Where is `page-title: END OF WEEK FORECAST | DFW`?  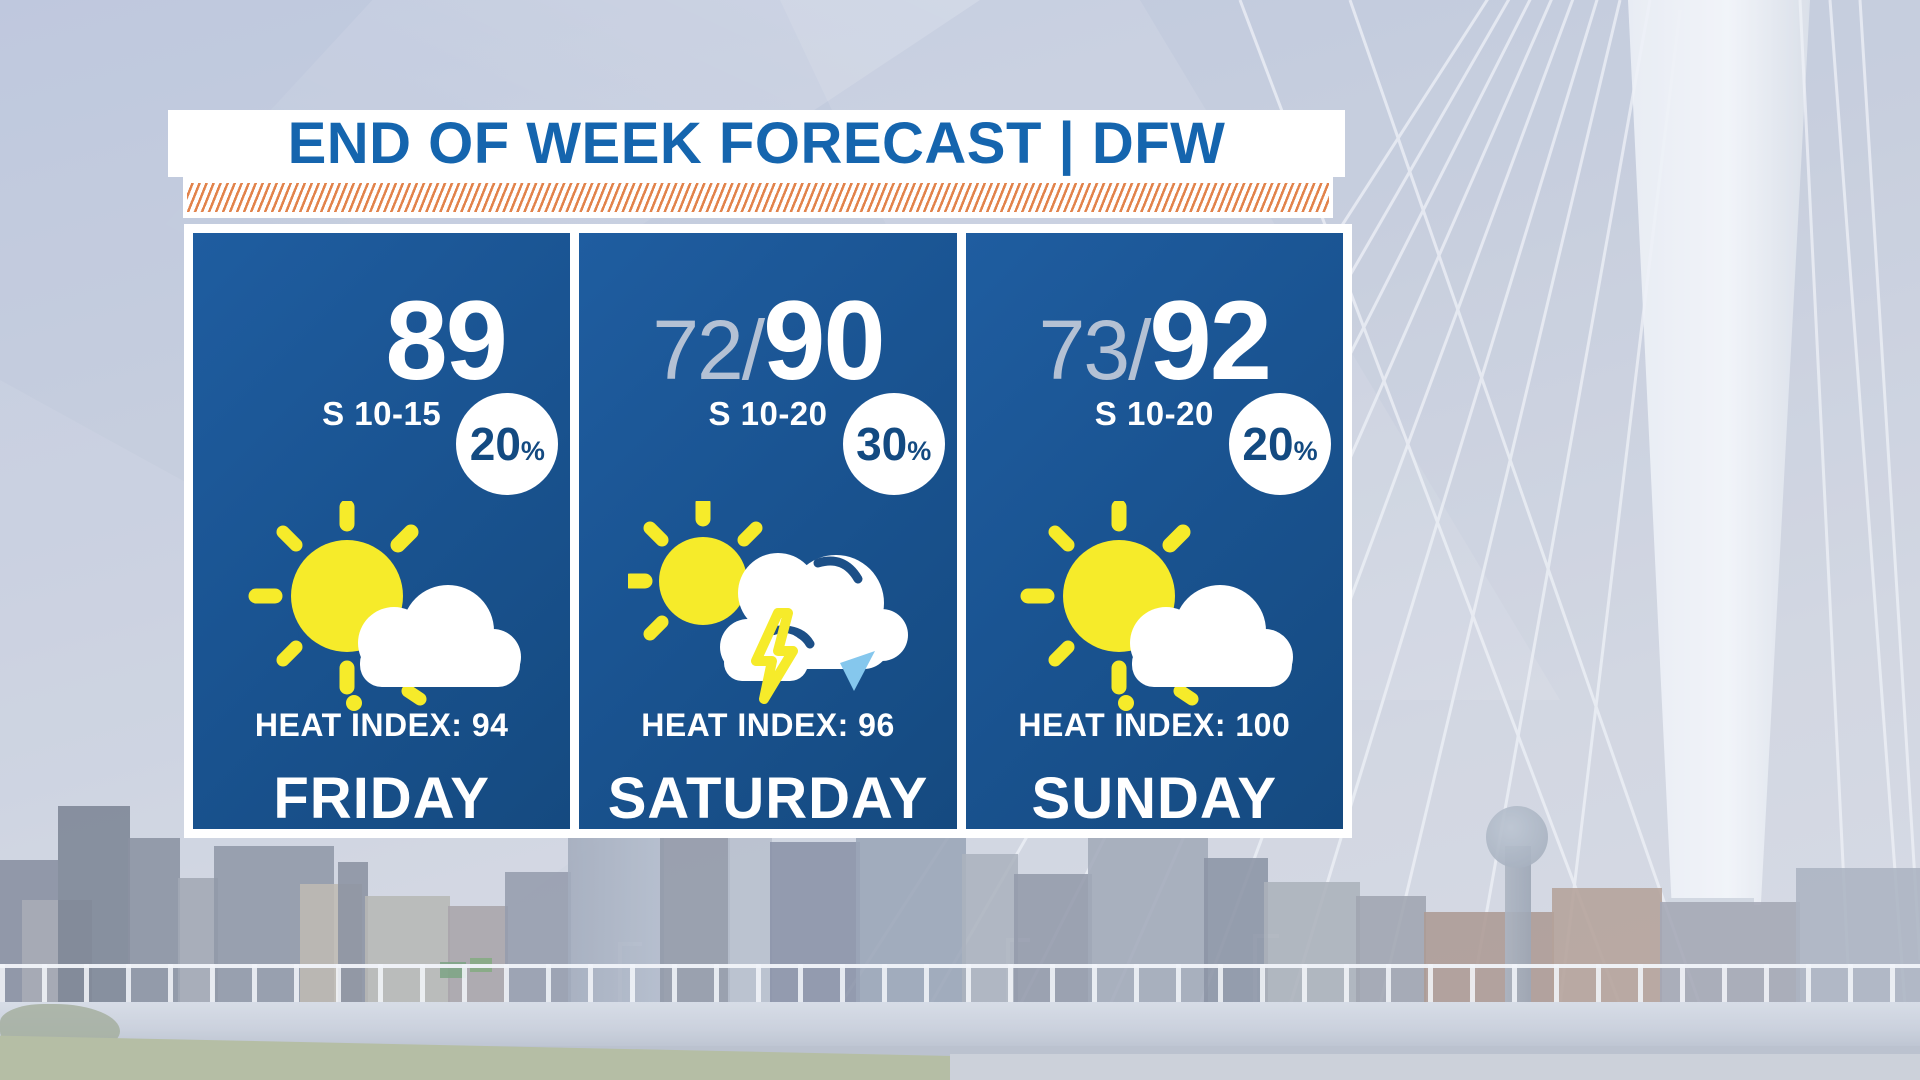
page-title: END OF WEEK FORECAST | DFW is located at coordinates (756, 143).